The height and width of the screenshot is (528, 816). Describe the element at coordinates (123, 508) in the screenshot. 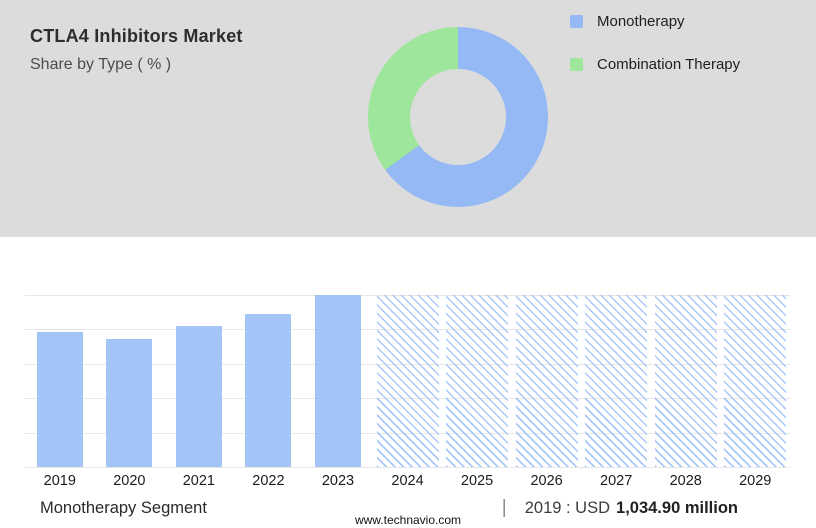

I see `segment-label: Monotherapy Segment` at that location.